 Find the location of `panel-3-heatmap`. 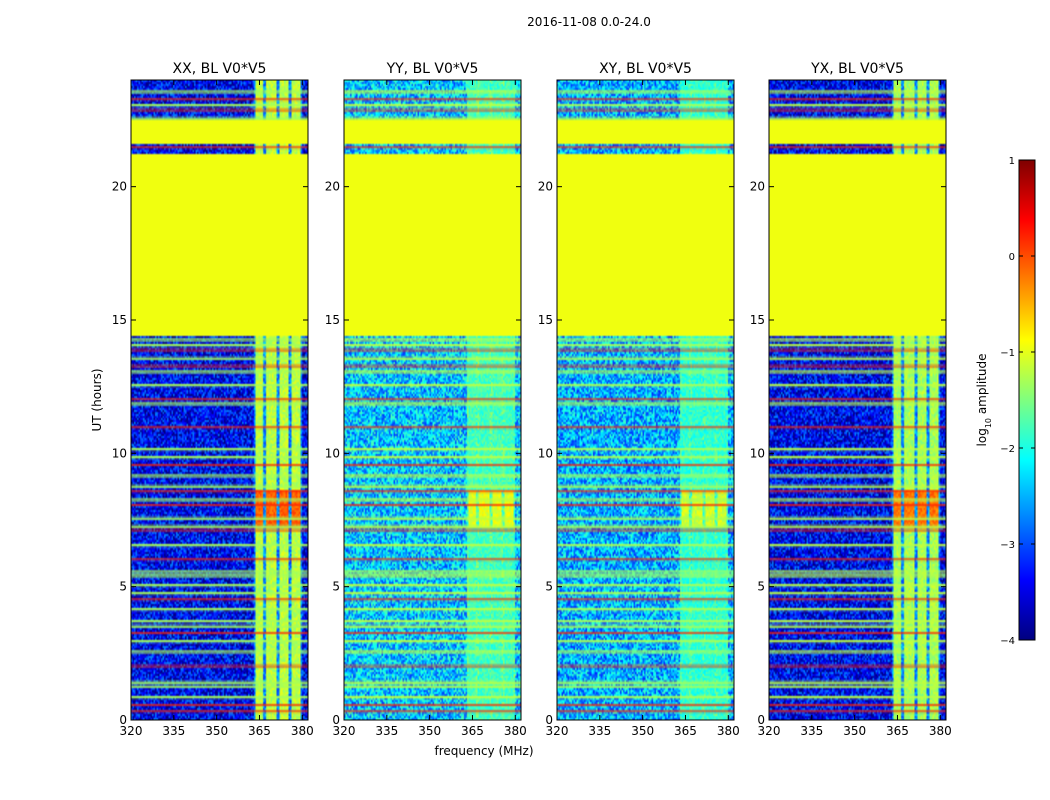

panel-3-heatmap is located at coordinates (645, 400).